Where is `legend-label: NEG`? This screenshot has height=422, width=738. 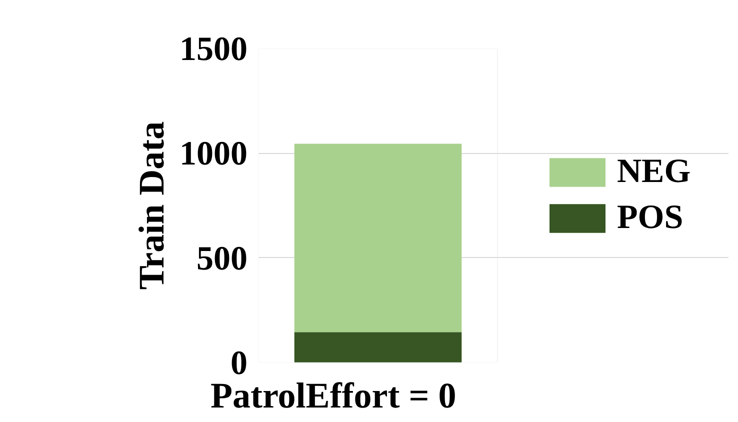 legend-label: NEG is located at coordinates (654, 172).